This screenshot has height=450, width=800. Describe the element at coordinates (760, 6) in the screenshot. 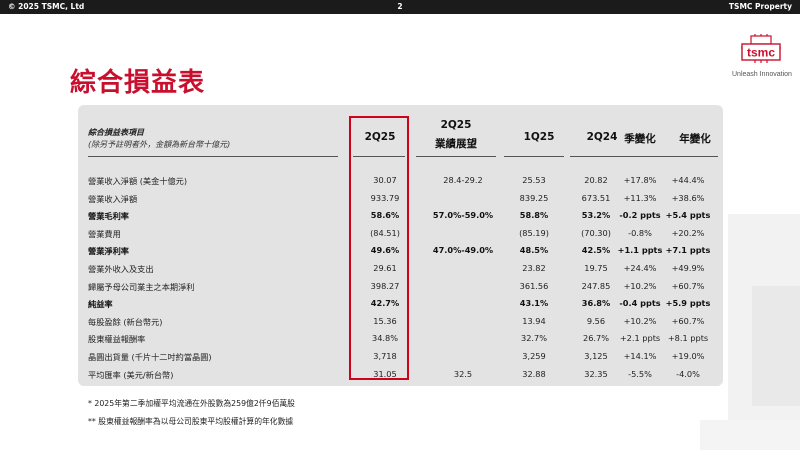

I see `property-label: TSMC Property` at that location.